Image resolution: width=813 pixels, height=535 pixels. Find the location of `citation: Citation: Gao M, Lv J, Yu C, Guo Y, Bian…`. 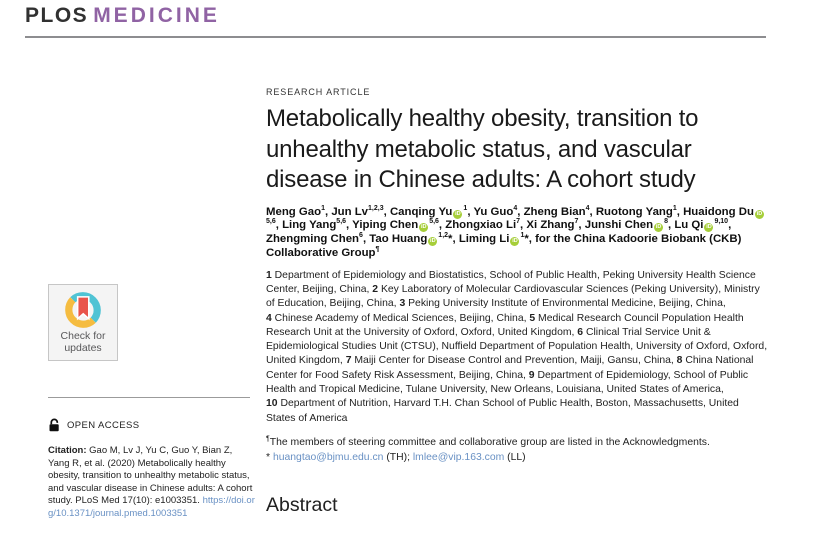

citation: Citation: Gao M, Lv J, Yu C, Guo Y, Bian… is located at coordinates (152, 483).